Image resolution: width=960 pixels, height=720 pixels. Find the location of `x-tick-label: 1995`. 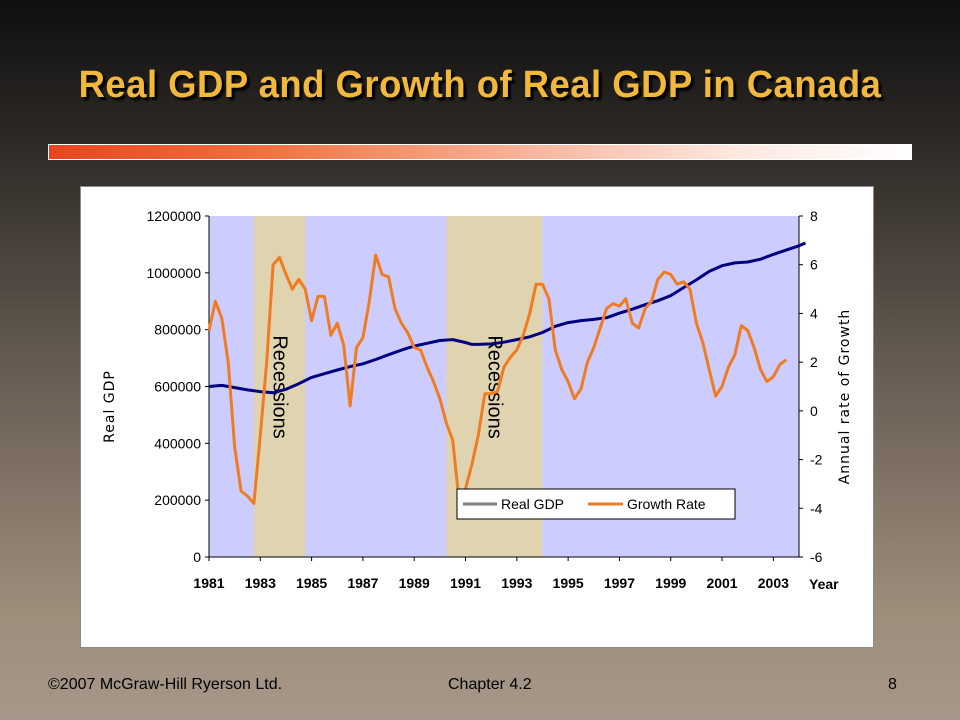

x-tick-label: 1995 is located at coordinates (568, 583).